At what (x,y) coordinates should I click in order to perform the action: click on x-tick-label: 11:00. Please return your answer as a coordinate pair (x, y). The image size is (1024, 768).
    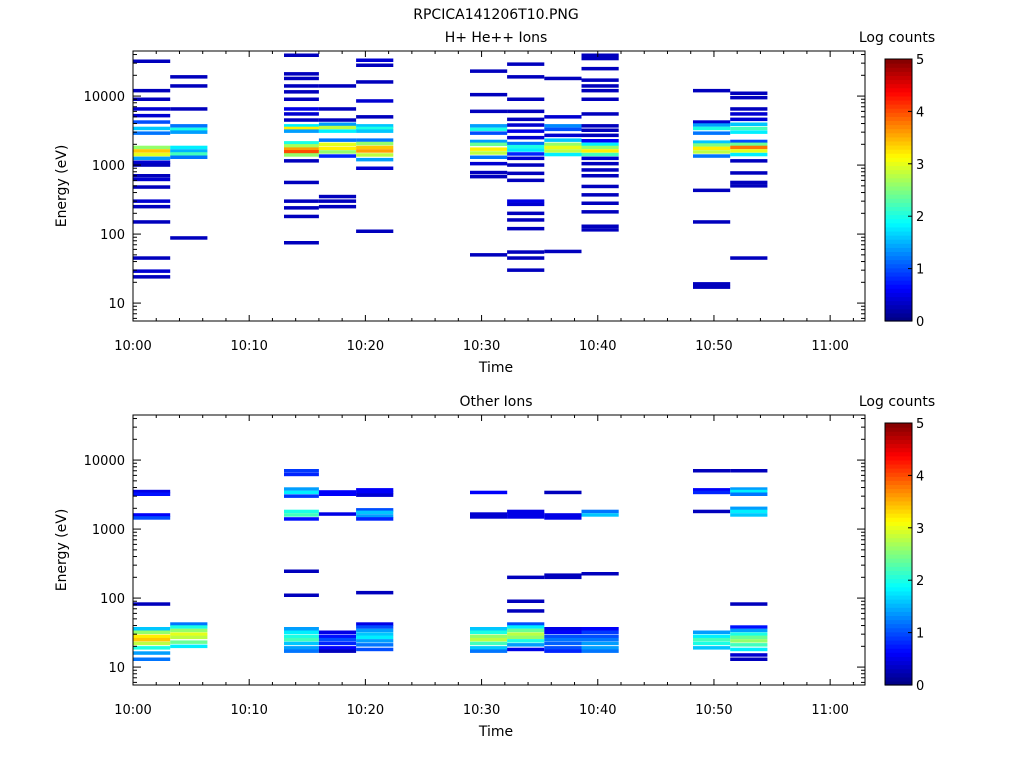
    Looking at the image, I should click on (829, 346).